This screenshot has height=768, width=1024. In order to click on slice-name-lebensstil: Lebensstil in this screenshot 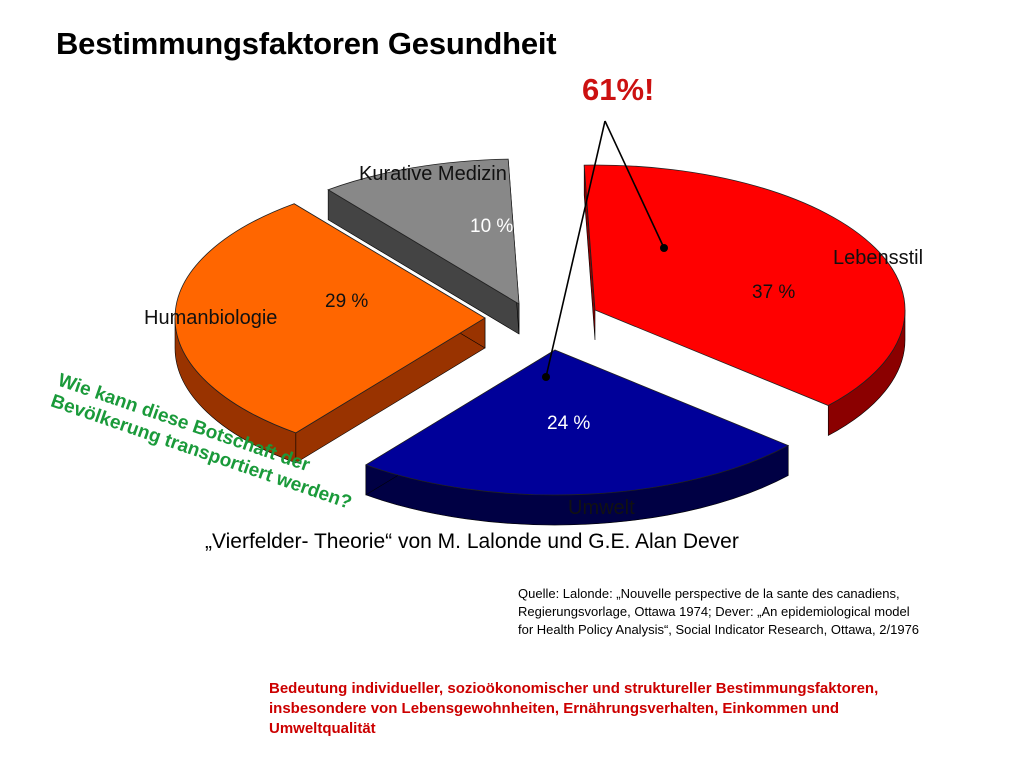, I will do `click(878, 258)`.